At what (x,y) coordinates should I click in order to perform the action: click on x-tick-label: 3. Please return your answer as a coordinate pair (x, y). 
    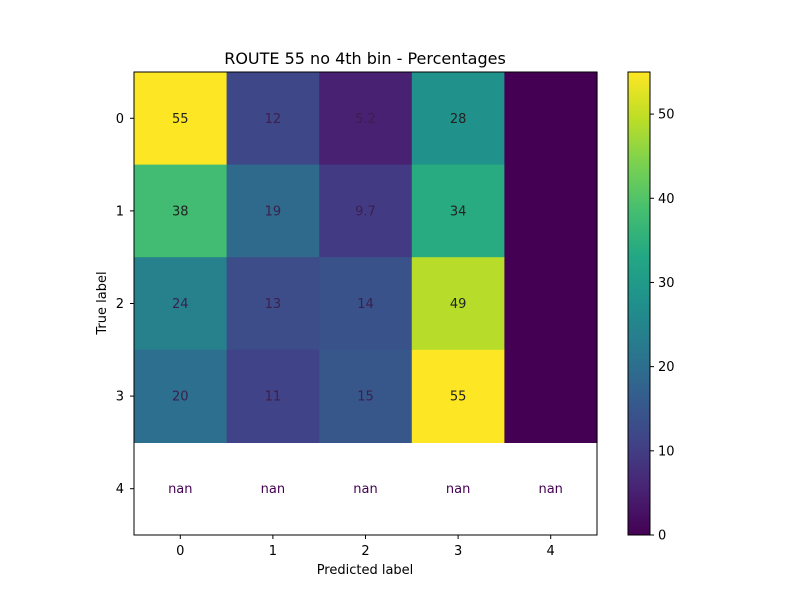
    Looking at the image, I should click on (458, 551).